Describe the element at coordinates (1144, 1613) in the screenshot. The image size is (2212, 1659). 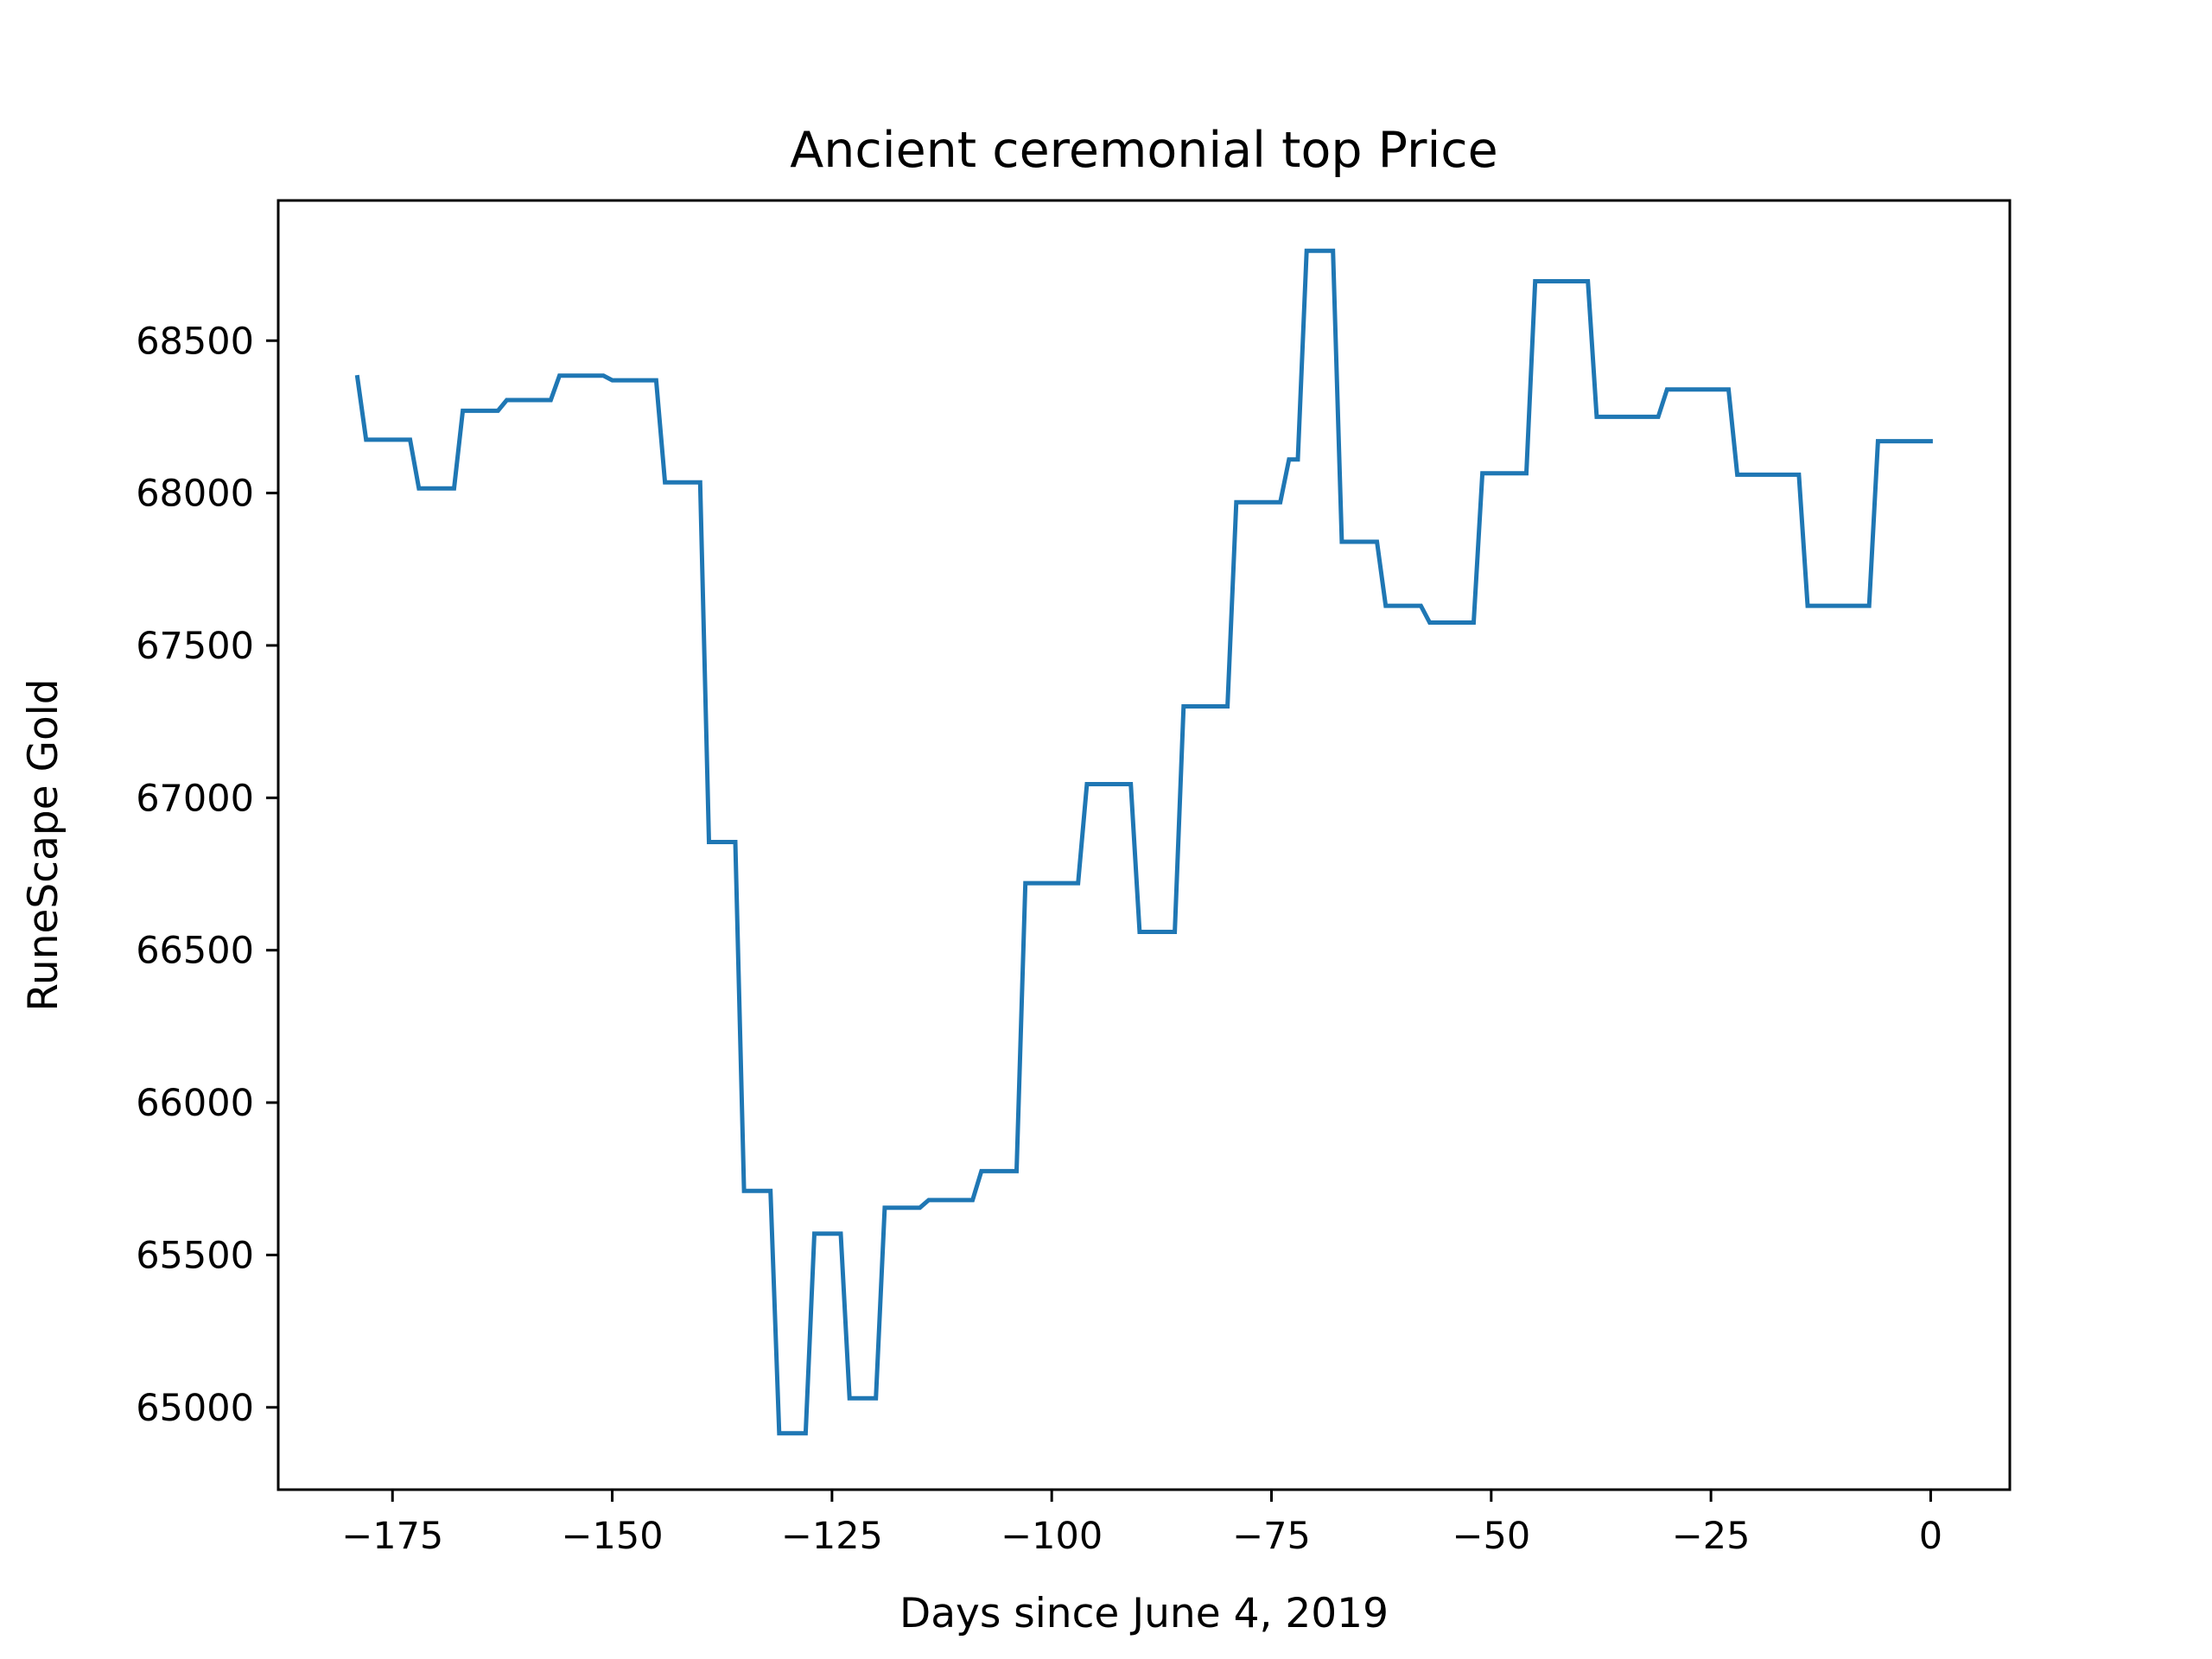
I see `x-axis-label: Days since June 4, 2019` at that location.